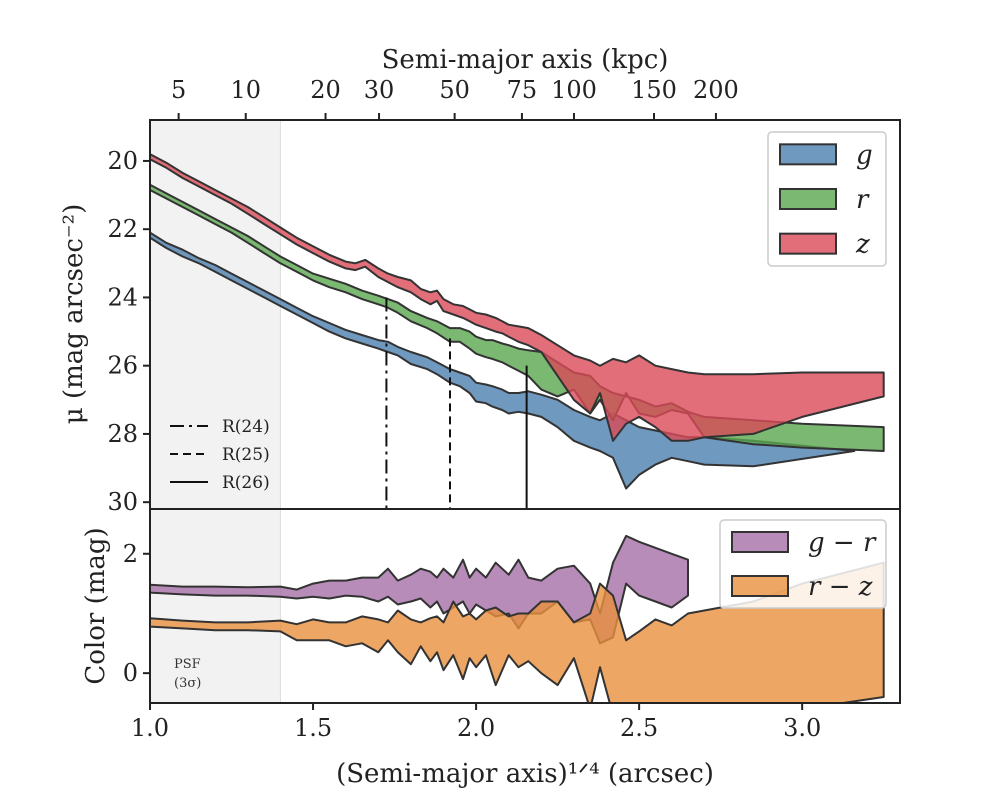 The height and width of the screenshot is (800, 1000). Describe the element at coordinates (716, 90) in the screenshot. I see `top-x-tick-label: 200` at that location.